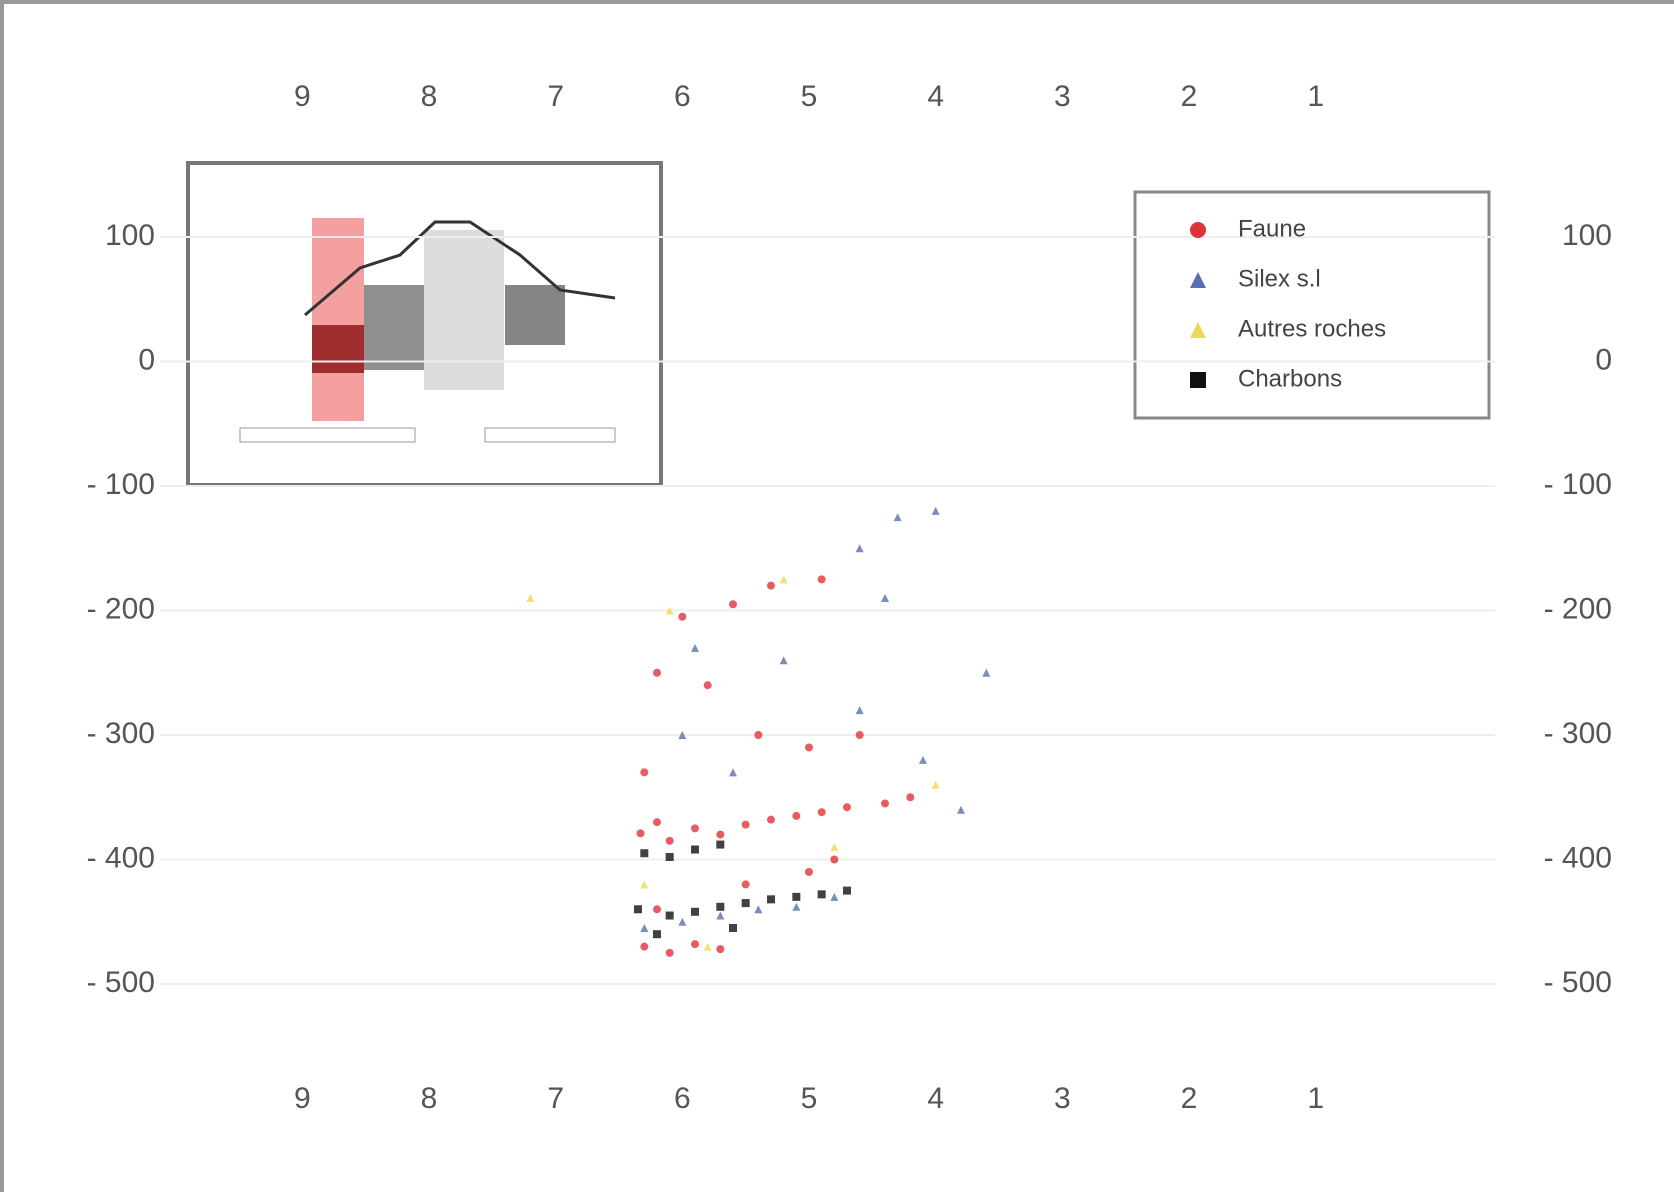 The image size is (1674, 1192). Describe the element at coordinates (1279, 278) in the screenshot. I see `legend-label: Silex s.l` at that location.